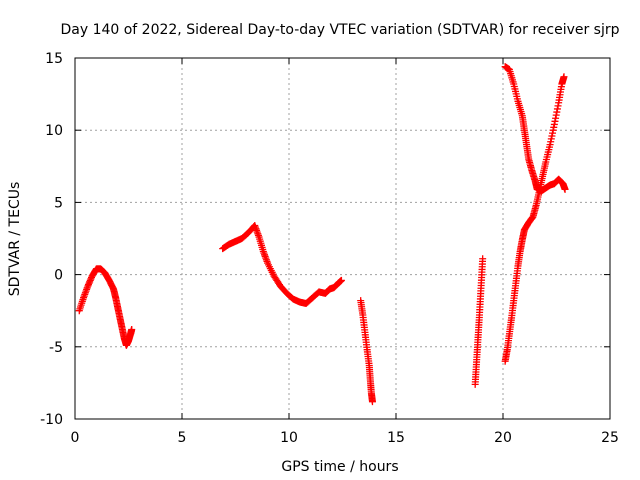  What do you see at coordinates (339, 467) in the screenshot?
I see `x-axis-label: GPS time / hours` at bounding box center [339, 467].